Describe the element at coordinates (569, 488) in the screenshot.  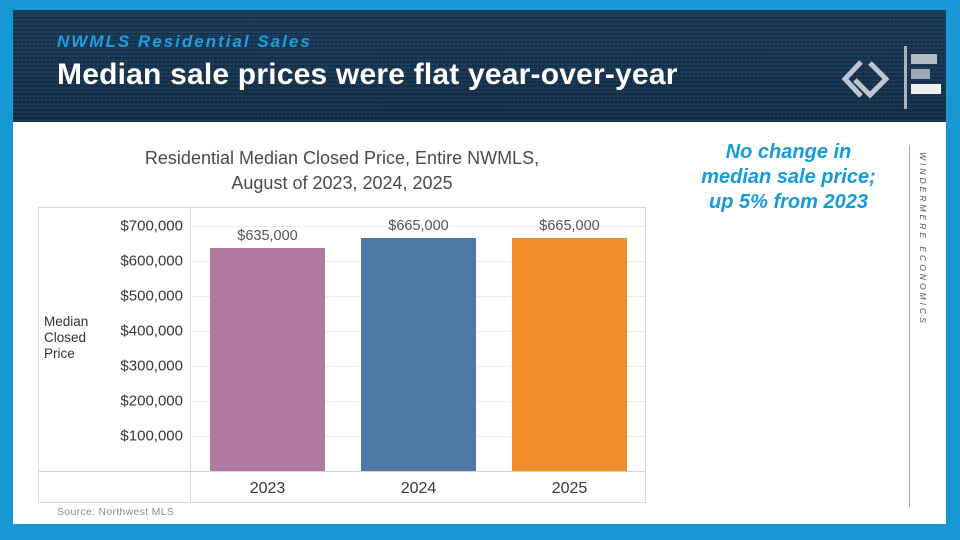
I see `x-tick-label: 2025` at that location.